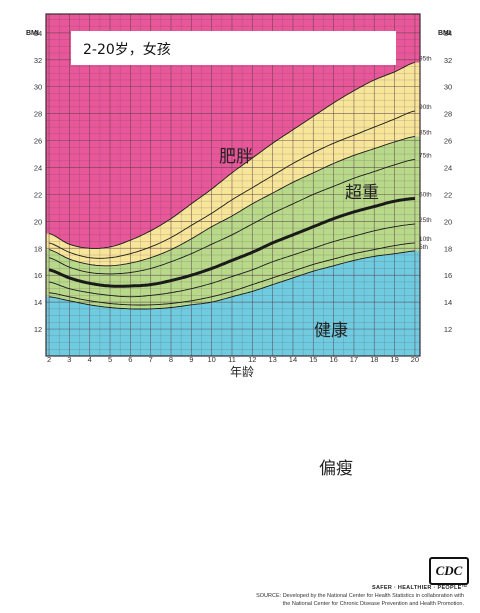  What do you see at coordinates (448, 248) in the screenshot?
I see `y-tick-right: 18` at bounding box center [448, 248].